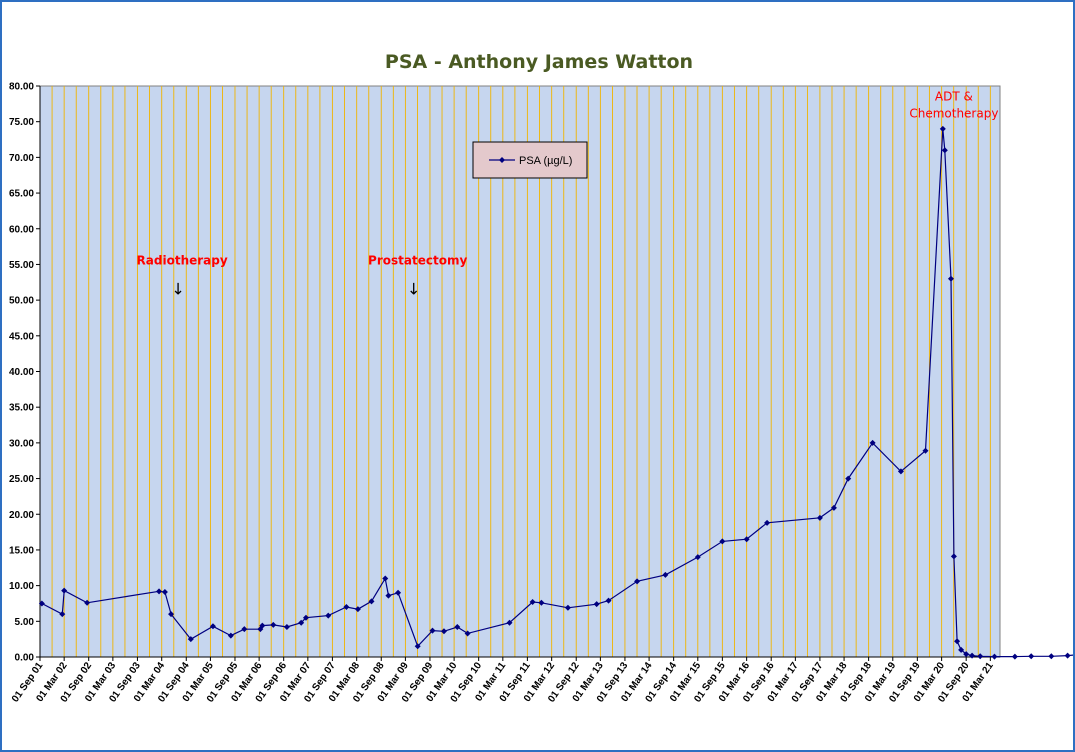  Describe the element at coordinates (25, 622) in the screenshot. I see `y-tick-label: 5.00` at that location.